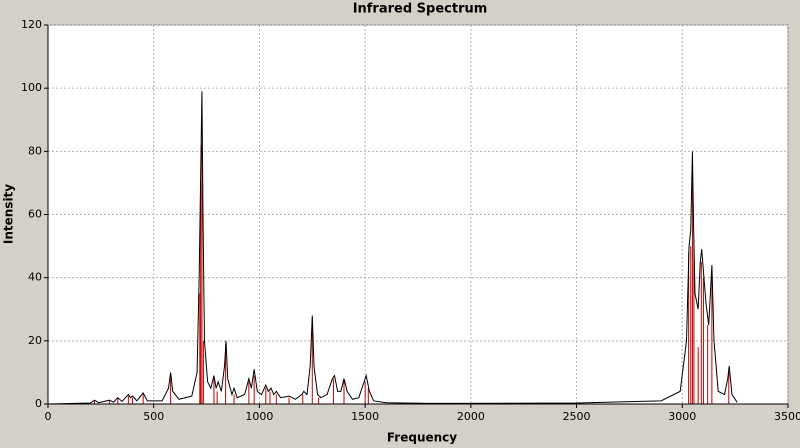  Describe the element at coordinates (9, 214) in the screenshot. I see `y-axis-label: Intensity` at that location.